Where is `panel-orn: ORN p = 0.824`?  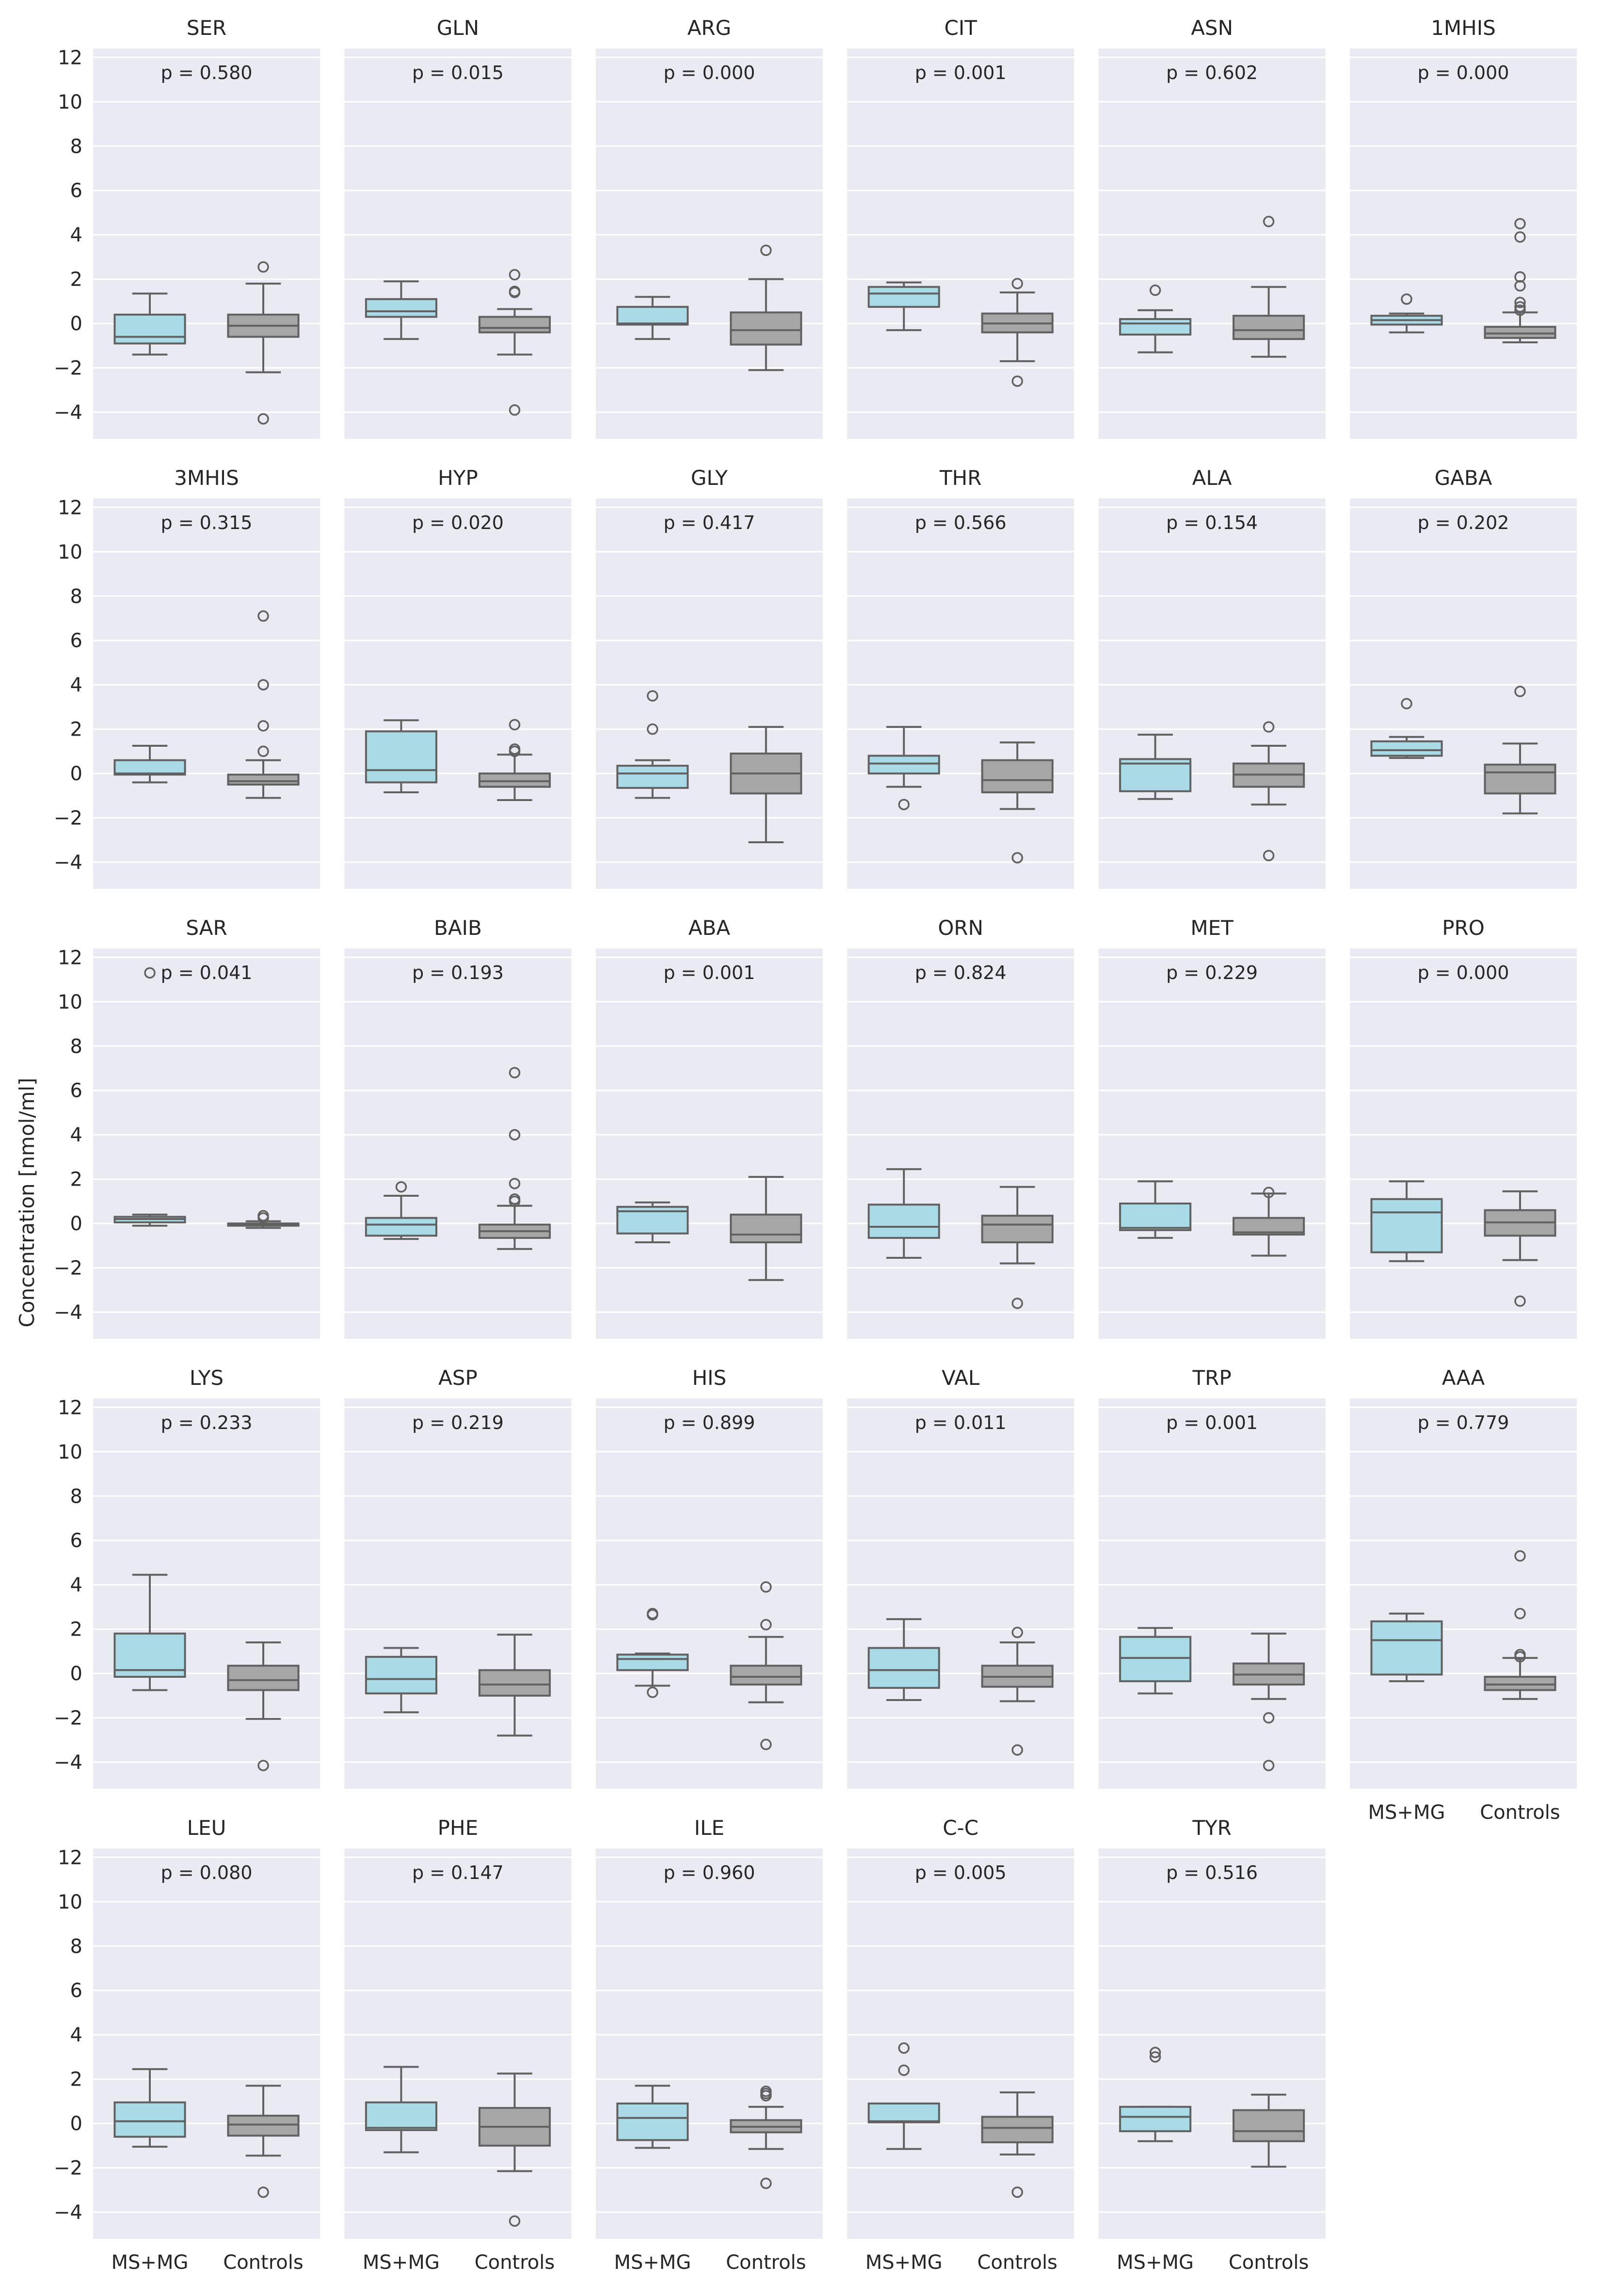
panel-orn: ORN p = 0.824 is located at coordinates (961, 1127).